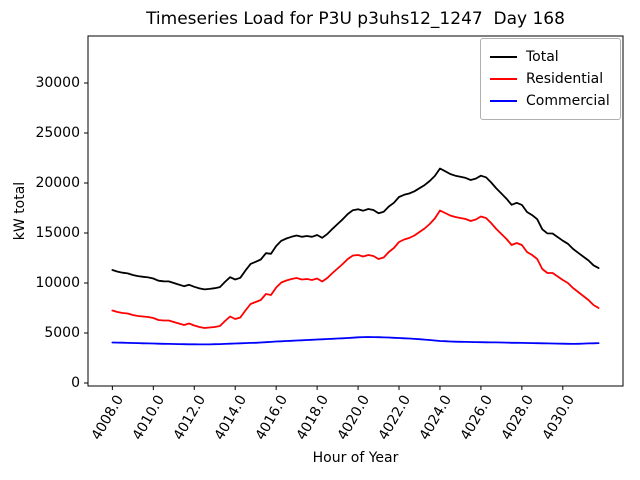 This screenshot has width=640, height=480. Describe the element at coordinates (355, 458) in the screenshot. I see `x-axis-label: Hour of Year` at that location.